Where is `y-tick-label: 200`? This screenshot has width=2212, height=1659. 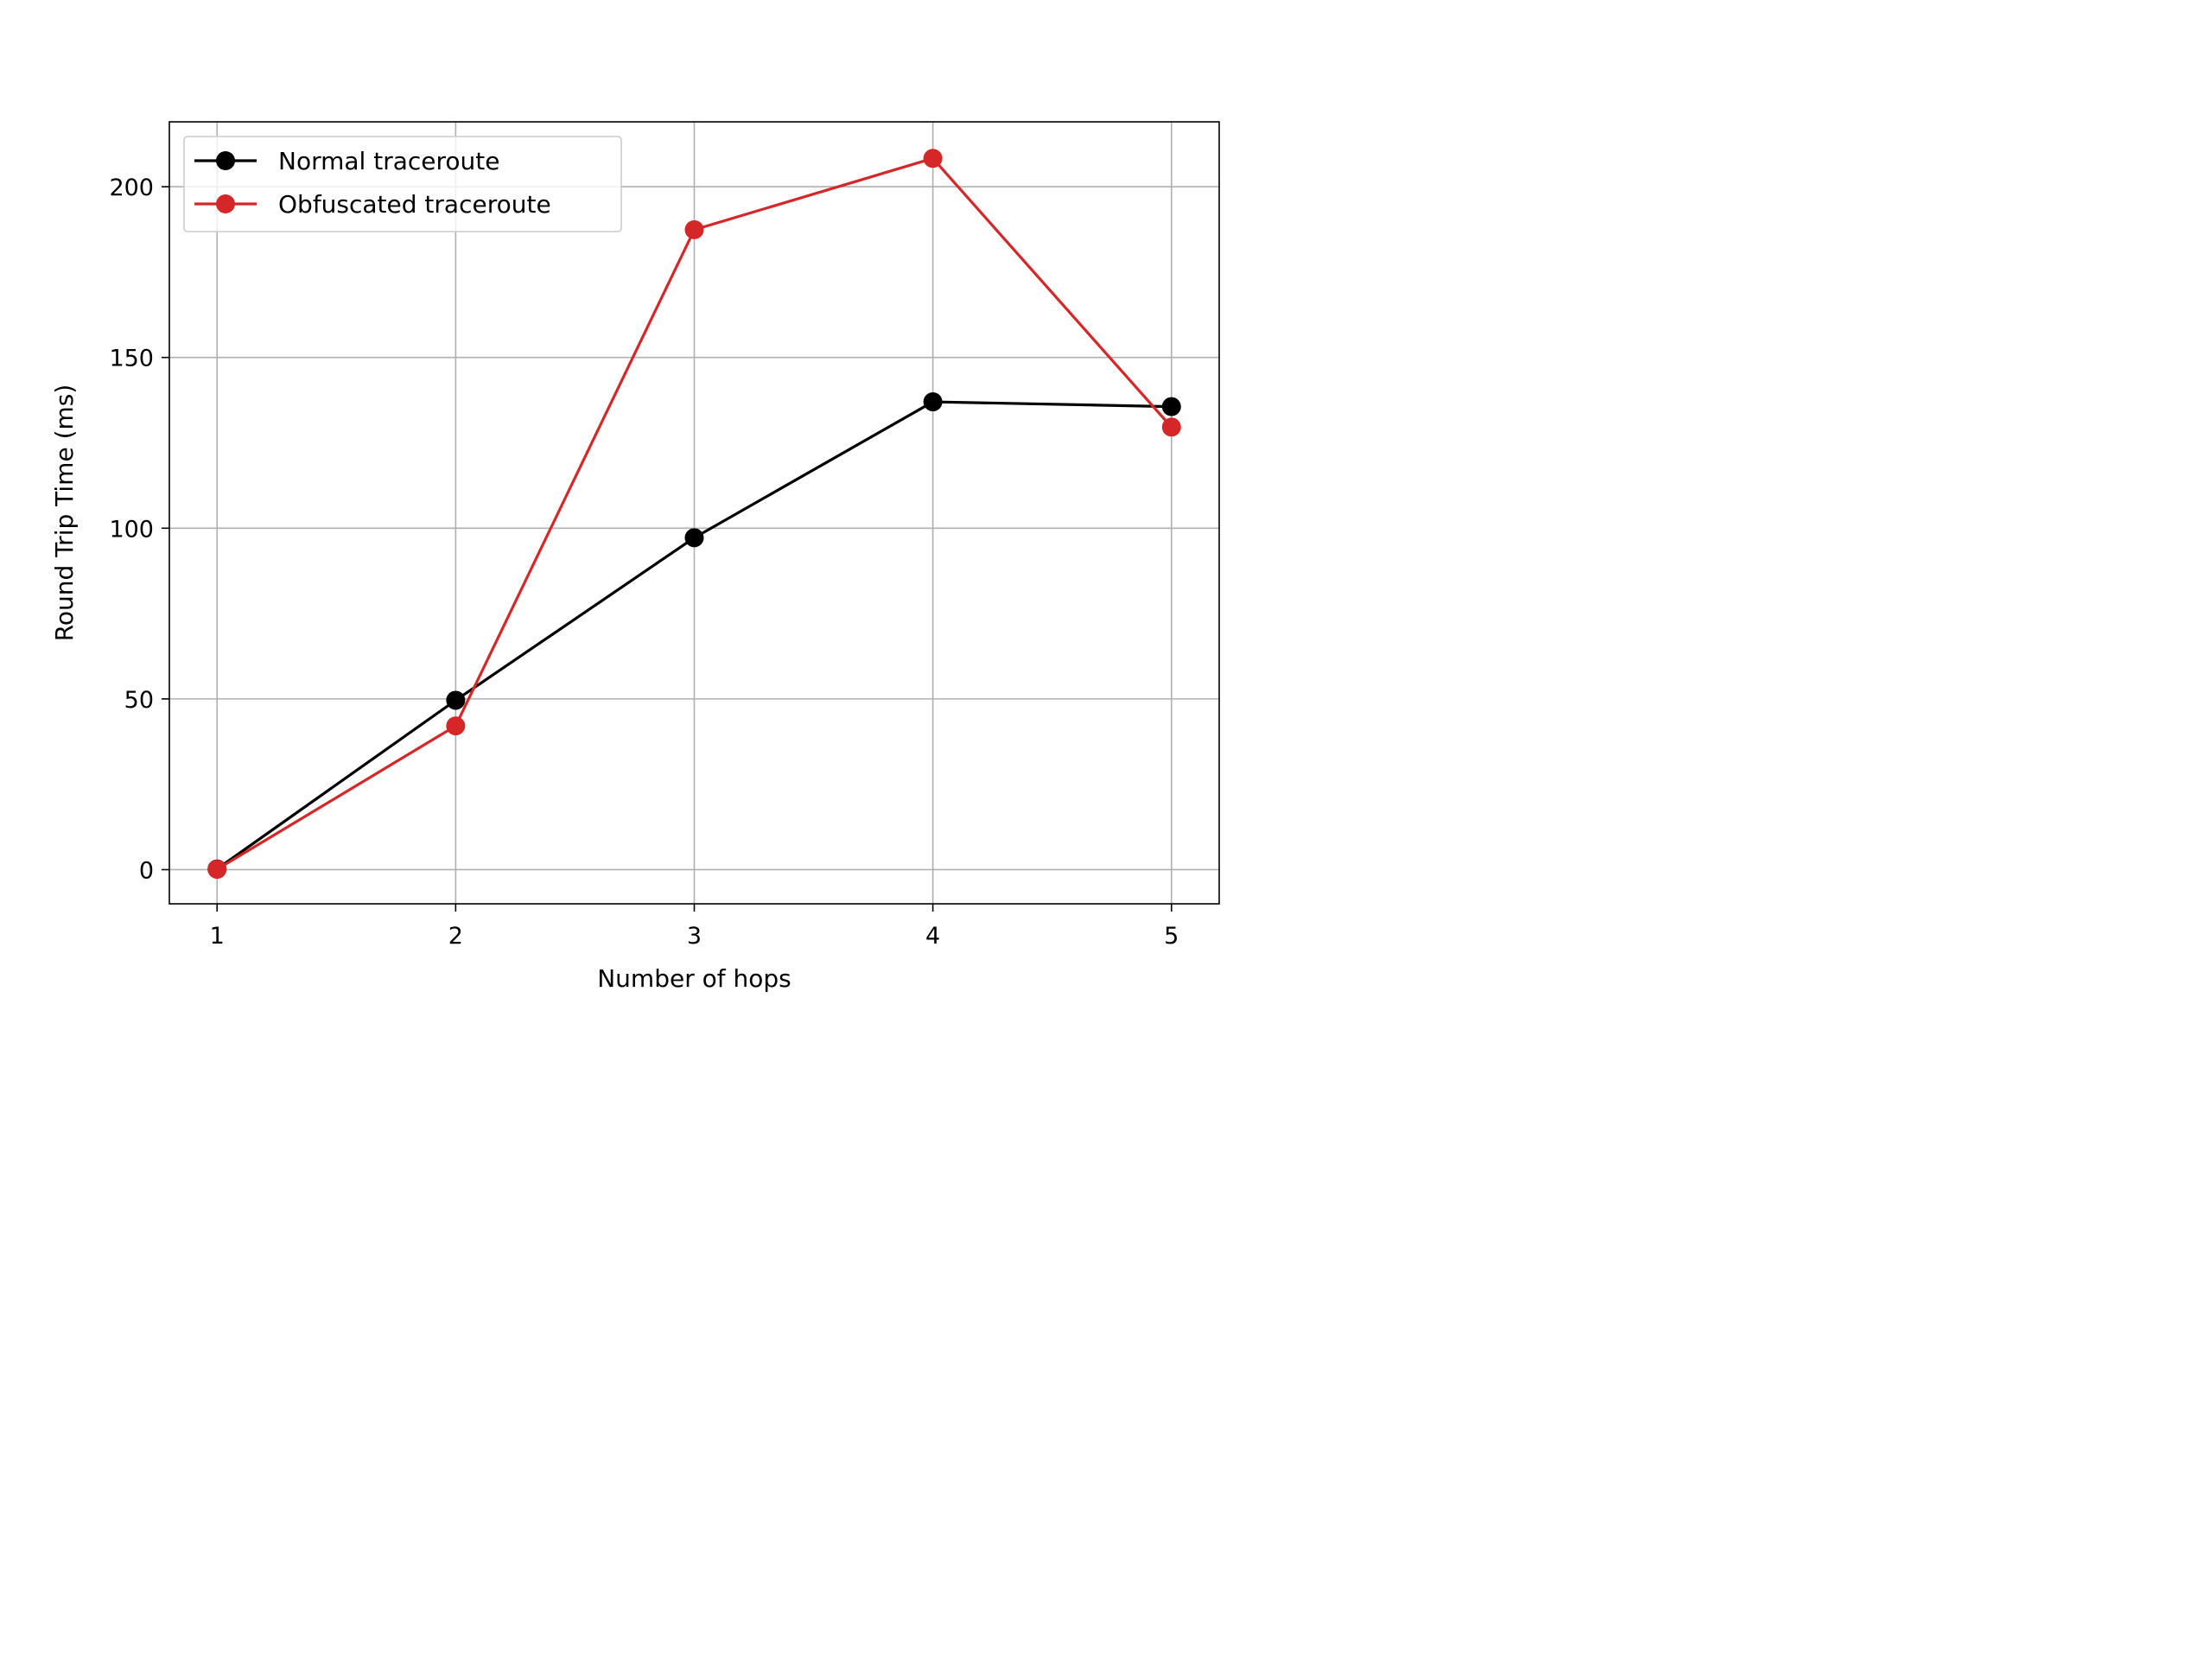 y-tick-label: 200 is located at coordinates (131, 188).